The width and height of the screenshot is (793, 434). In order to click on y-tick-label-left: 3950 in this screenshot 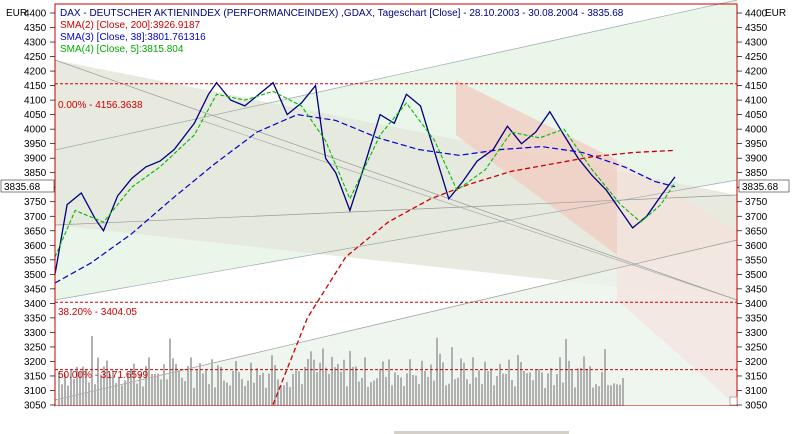, I will do `click(35, 144)`.